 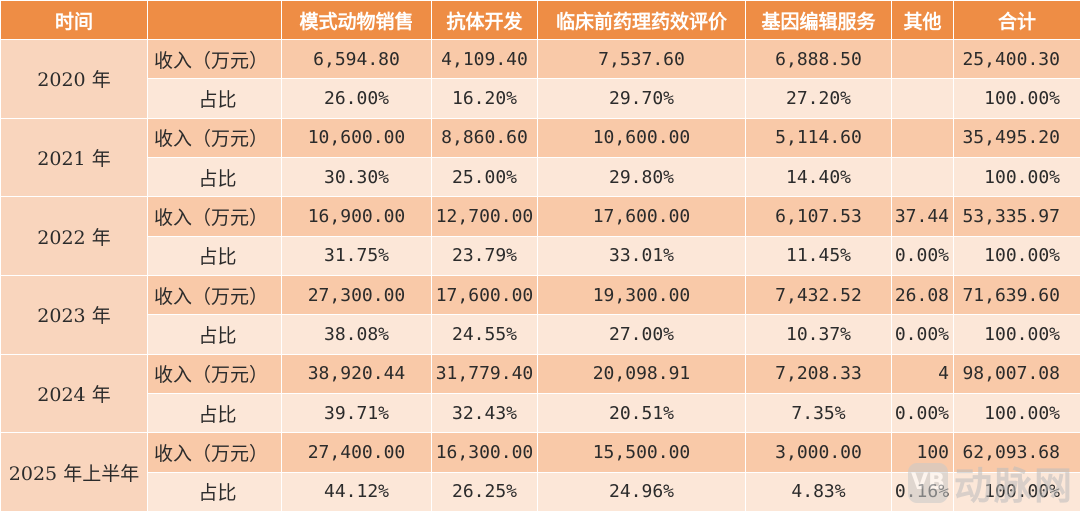 I want to click on share-value-cell: 33.01%, so click(x=641, y=255).